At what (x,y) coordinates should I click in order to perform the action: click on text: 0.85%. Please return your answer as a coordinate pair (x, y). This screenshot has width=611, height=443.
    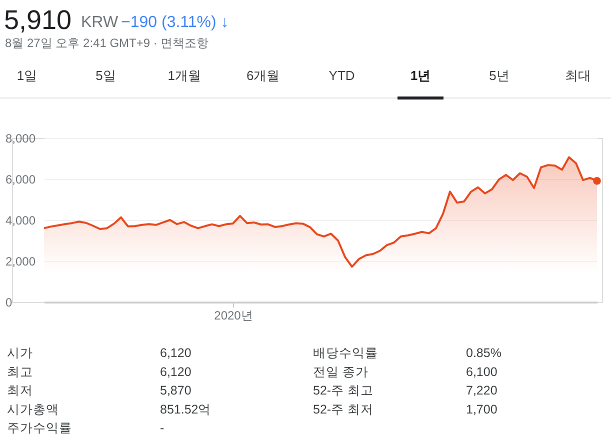
    Looking at the image, I should click on (484, 353).